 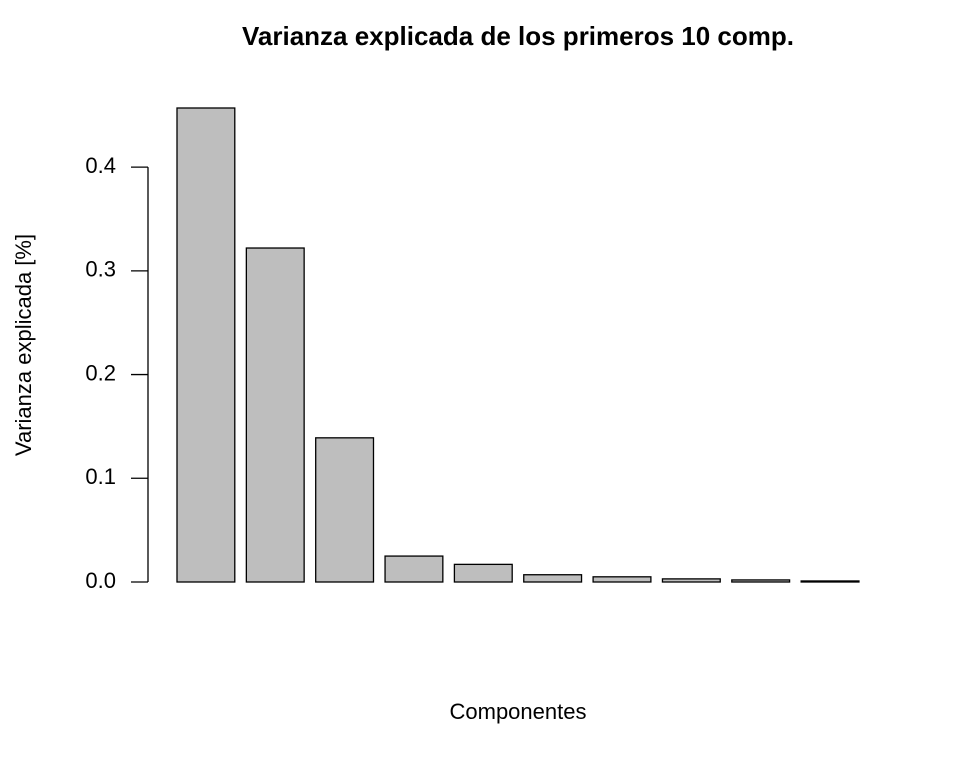 What do you see at coordinates (23, 345) in the screenshot?
I see `y-axis-title: Varianza explicada [%]` at bounding box center [23, 345].